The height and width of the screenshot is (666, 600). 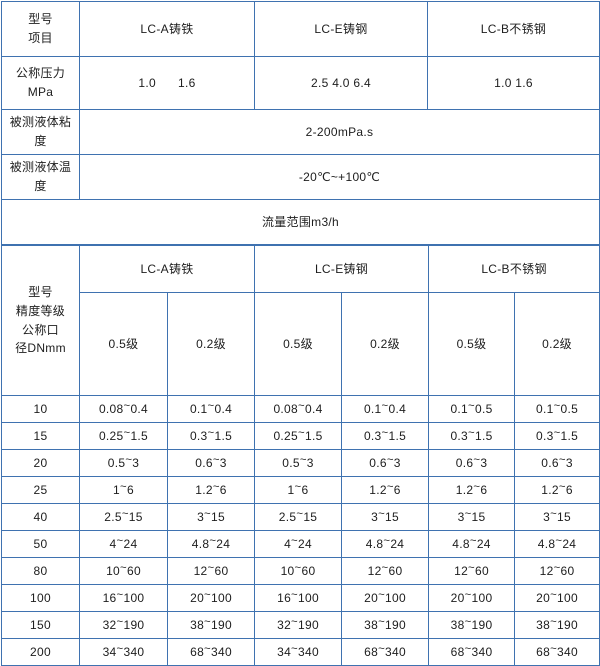 I want to click on cell-flow-range-1: 0.08~0.4, so click(x=123, y=409).